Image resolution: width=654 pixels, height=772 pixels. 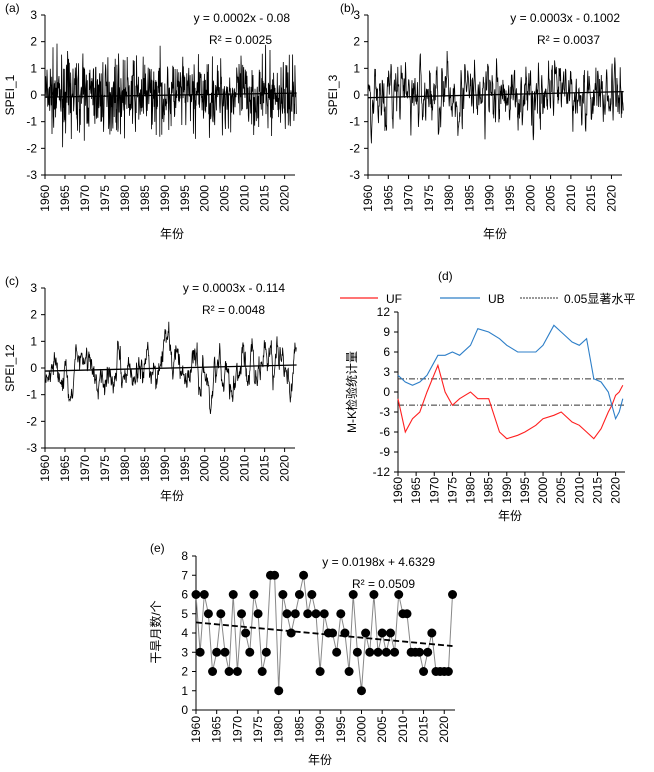 I want to click on series-line-ub, so click(x=510, y=372).